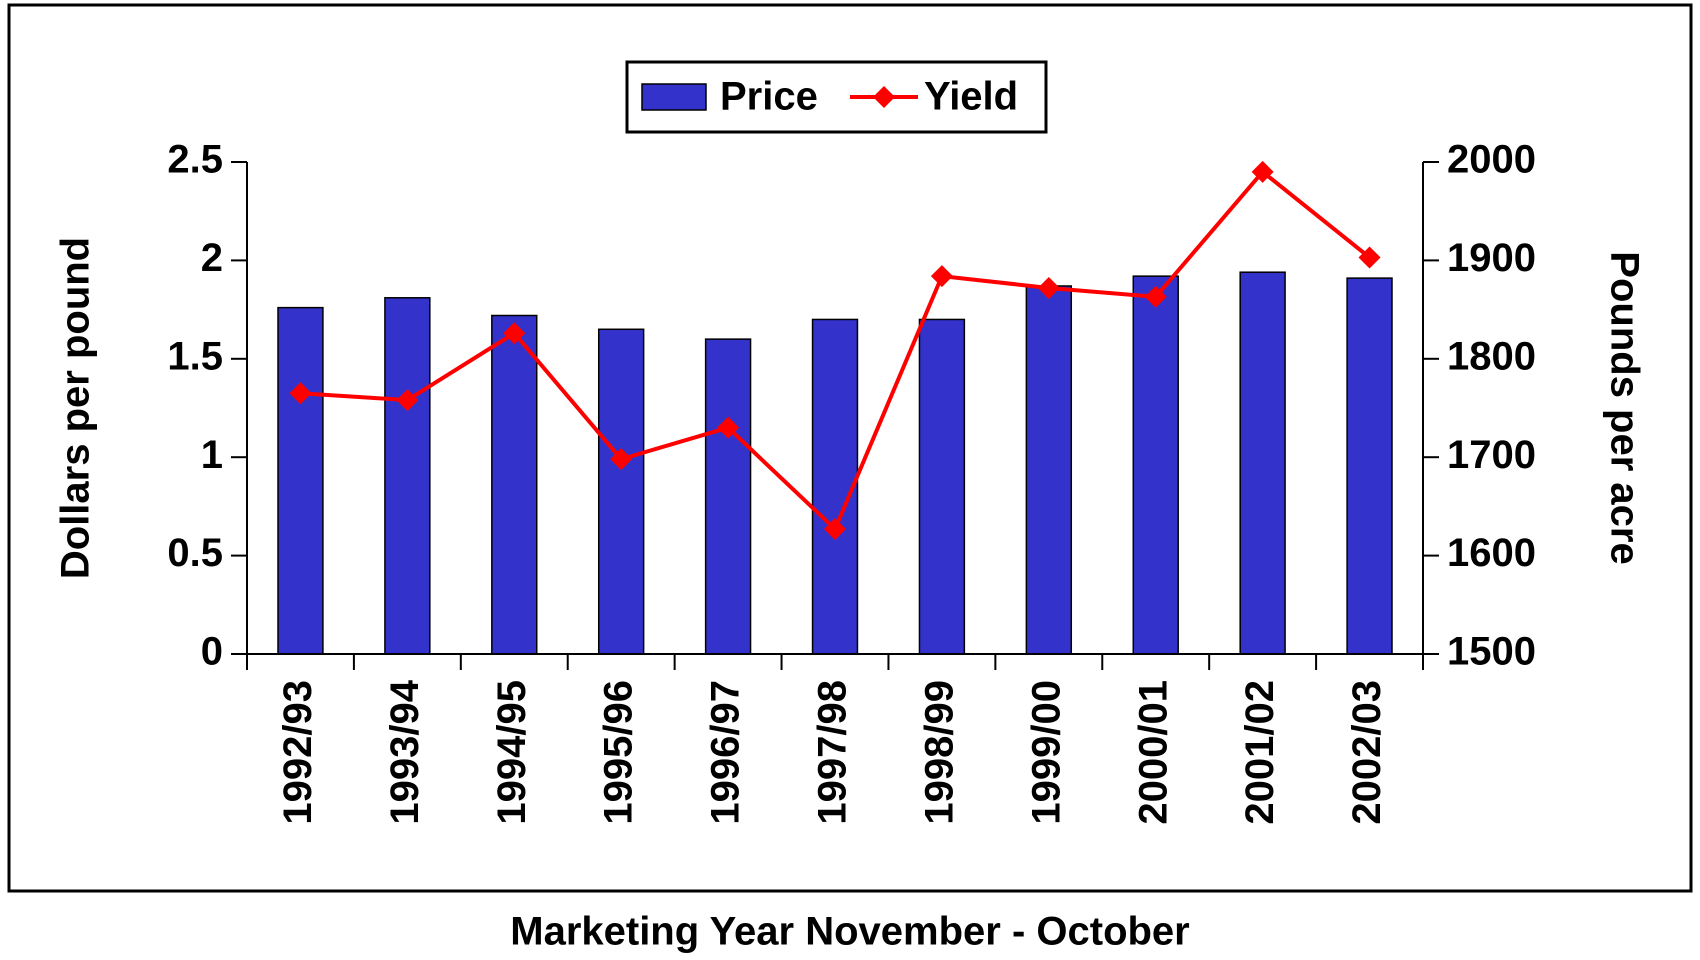  Describe the element at coordinates (1491, 258) in the screenshot. I see `y2-tick-label: 1900` at that location.